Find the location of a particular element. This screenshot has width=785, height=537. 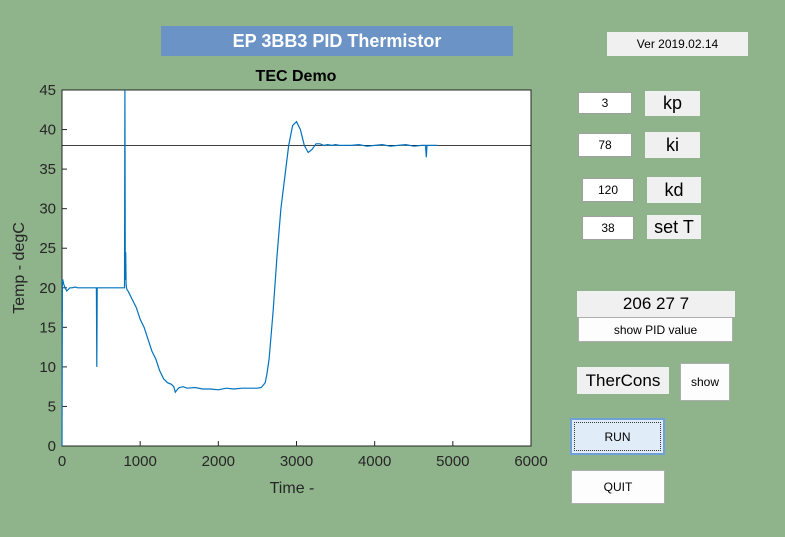

y-tick-label: 40 is located at coordinates (47, 130).